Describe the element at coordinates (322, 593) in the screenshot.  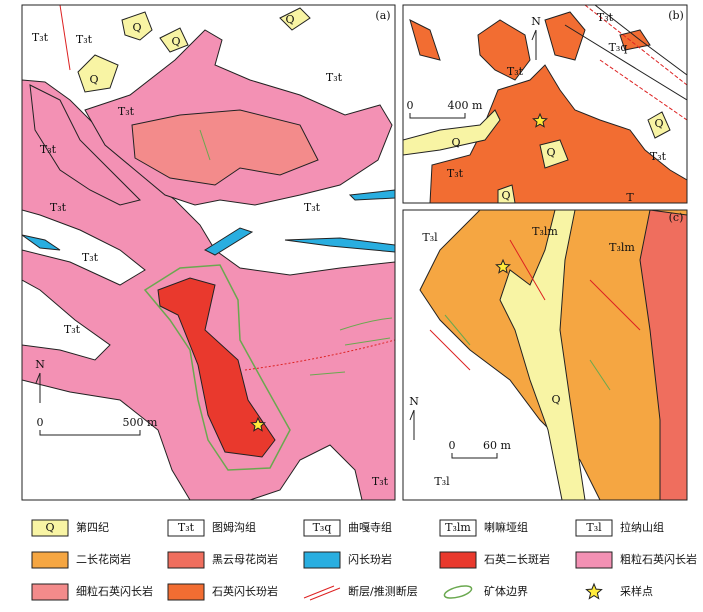
I see `fault-swatch` at that location.